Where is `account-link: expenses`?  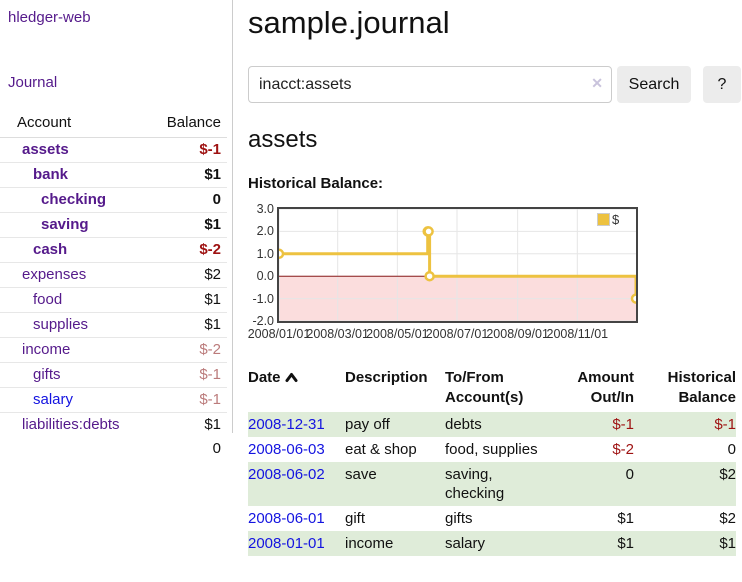
account-link: expenses is located at coordinates (54, 274).